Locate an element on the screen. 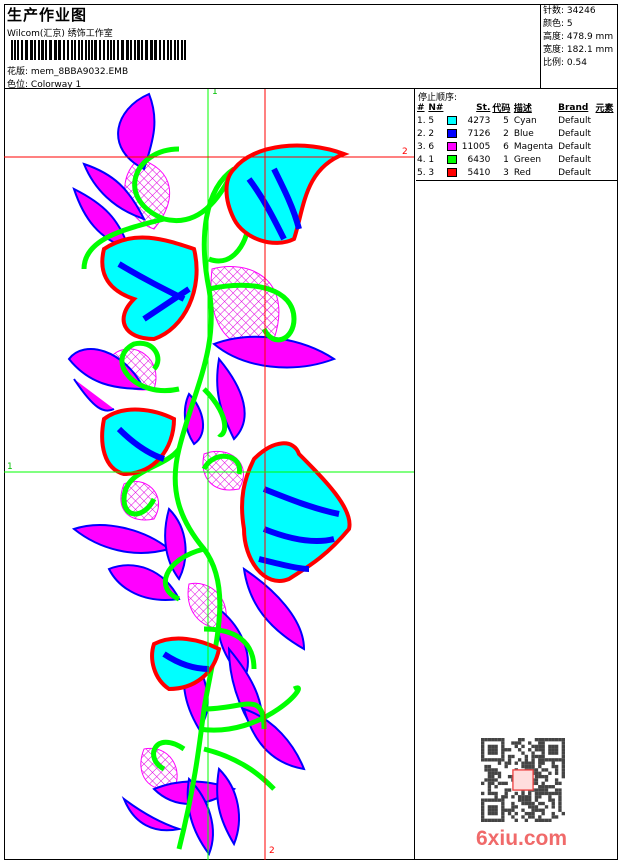 This screenshot has width=620, height=860. row-index: 2. is located at coordinates (421, 133).